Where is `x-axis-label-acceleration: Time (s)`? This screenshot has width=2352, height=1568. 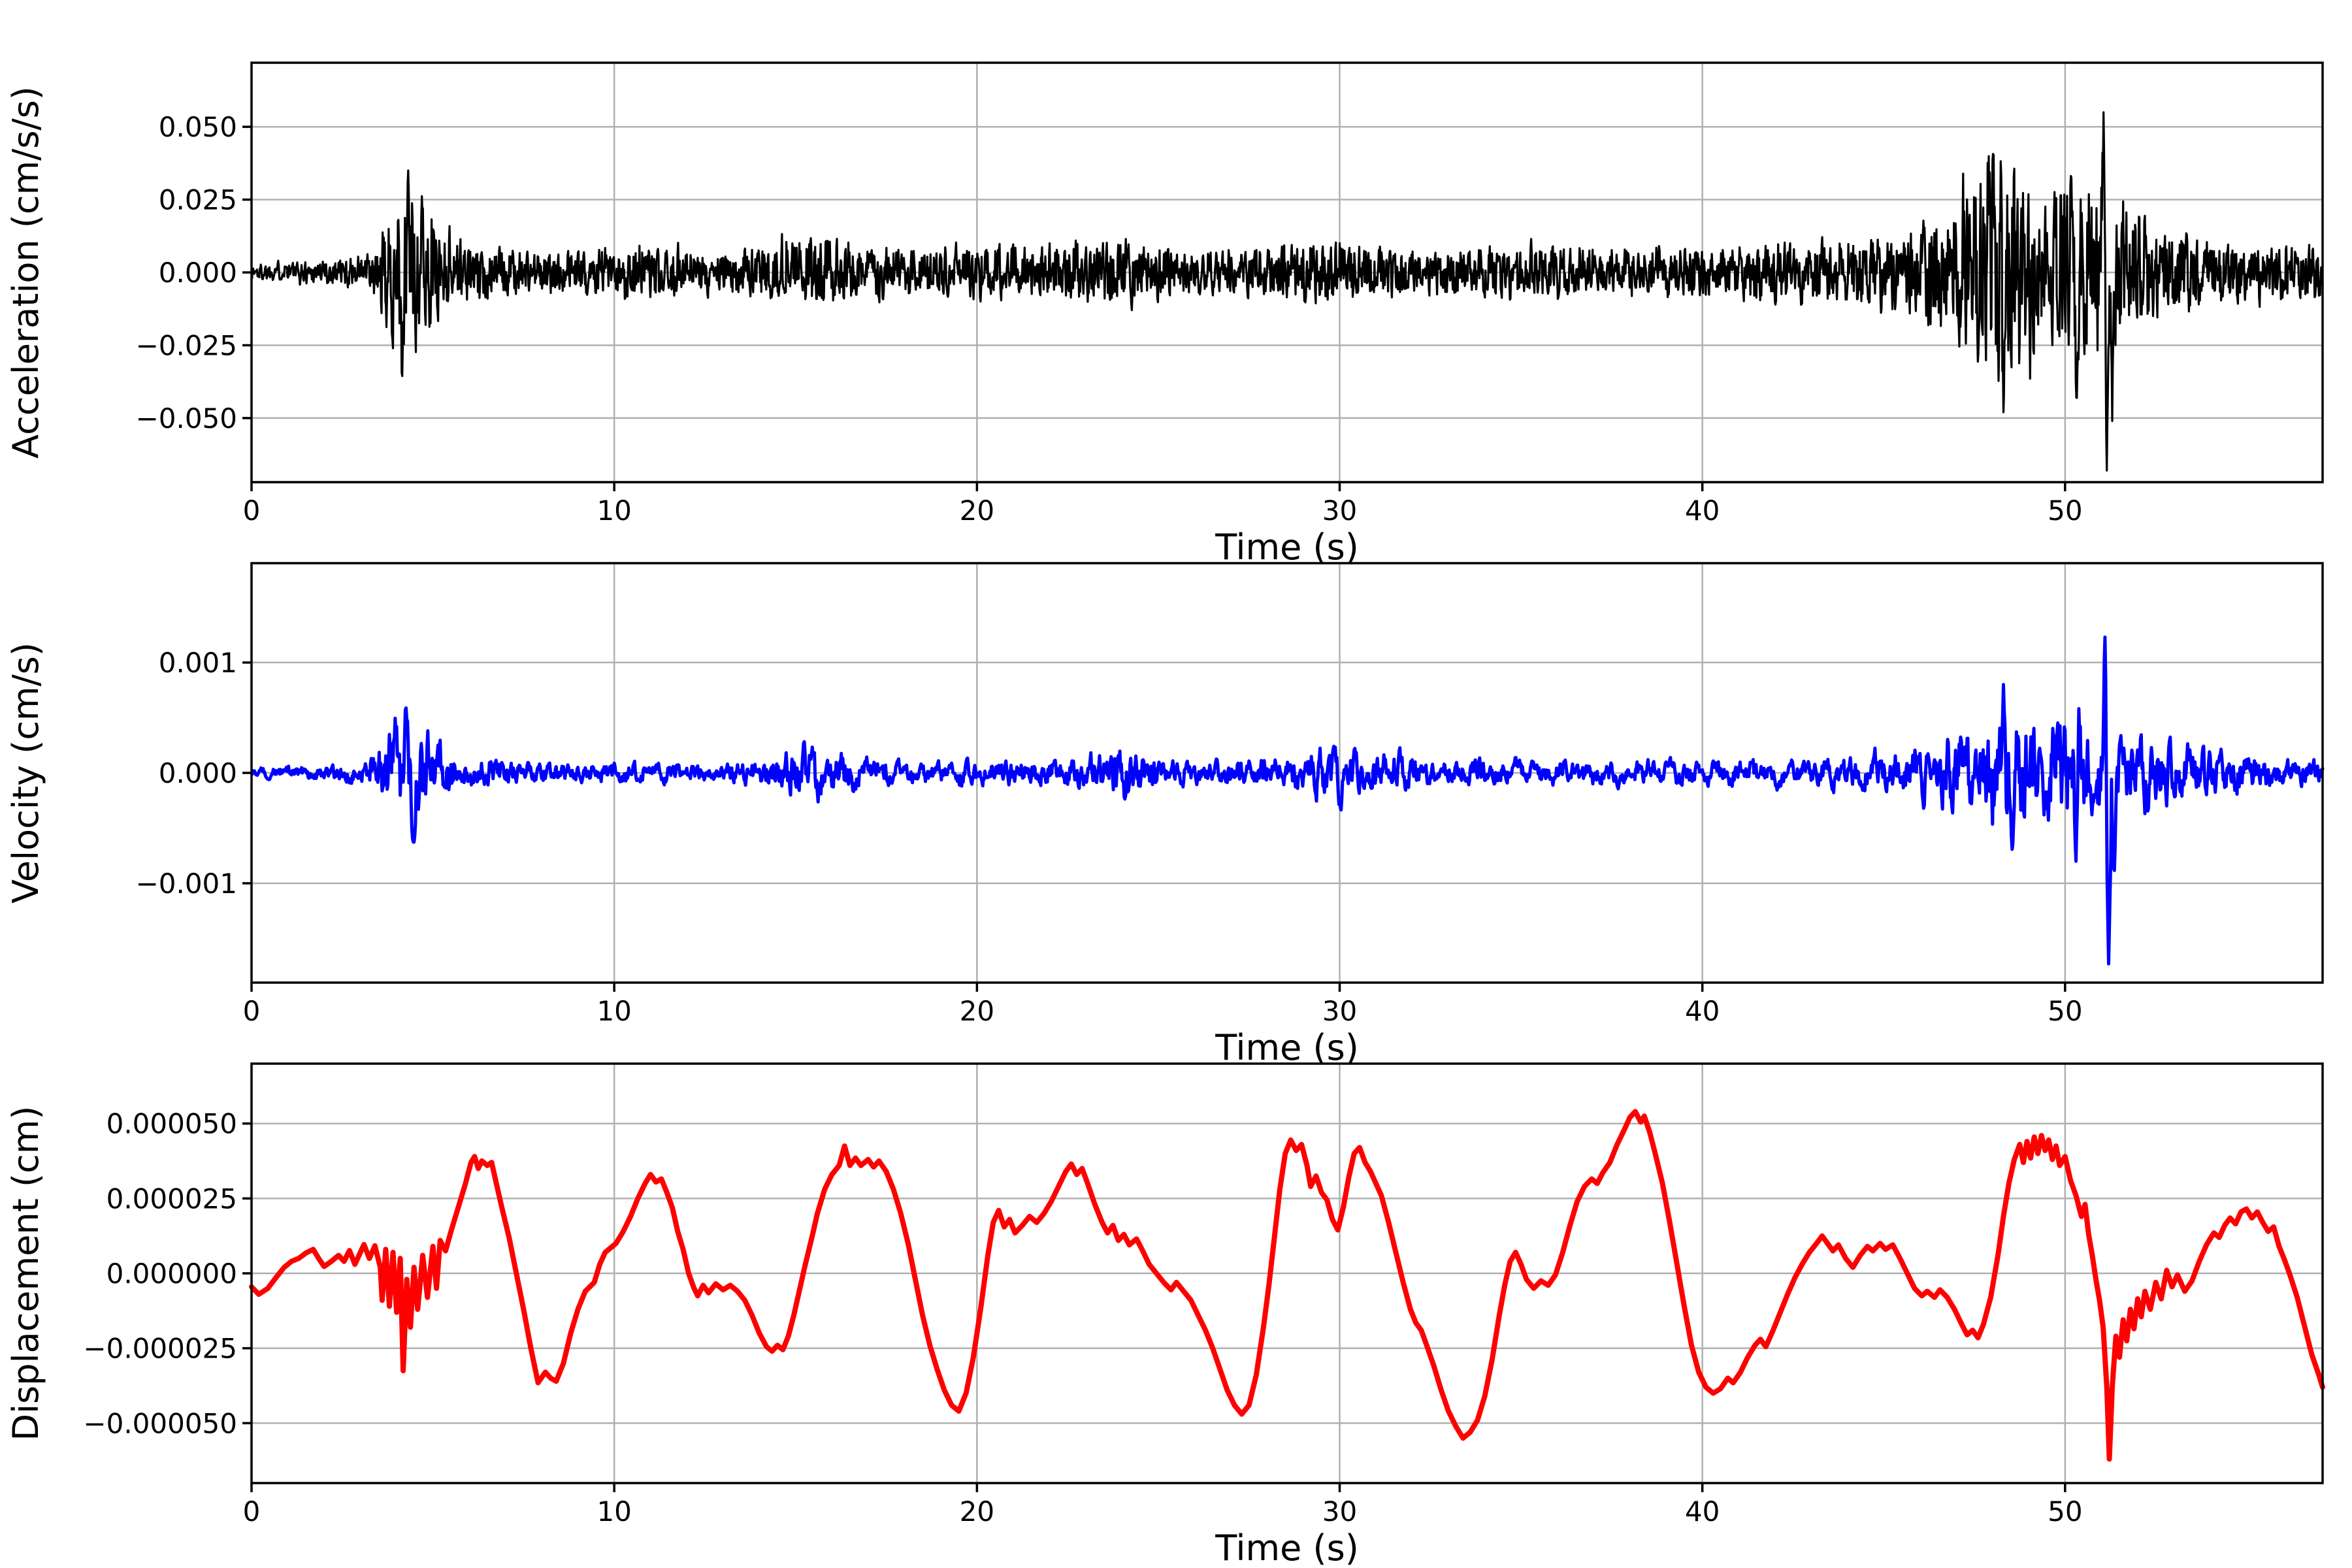
x-axis-label-acceleration: Time (s) is located at coordinates (1287, 547).